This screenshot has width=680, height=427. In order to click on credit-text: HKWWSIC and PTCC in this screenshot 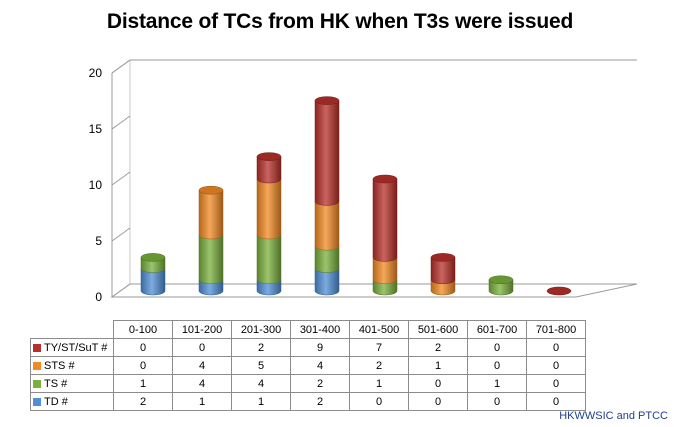, I will do `click(613, 416)`.